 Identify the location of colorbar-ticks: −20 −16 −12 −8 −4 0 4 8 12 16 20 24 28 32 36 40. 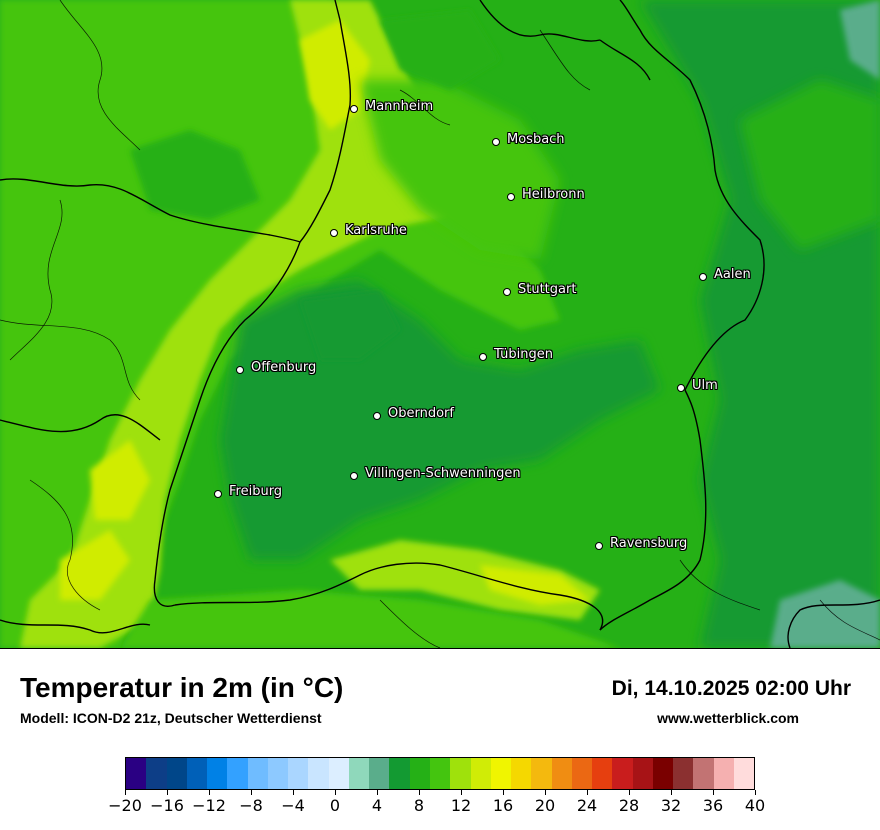
(436, 805).